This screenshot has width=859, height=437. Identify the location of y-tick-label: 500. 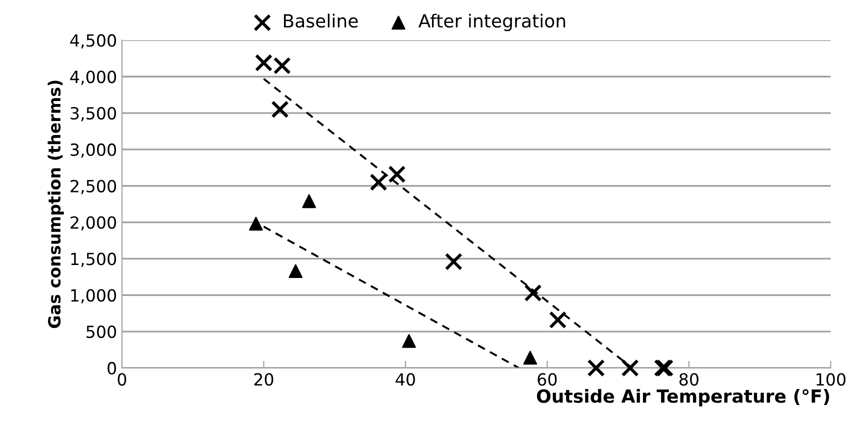
(101, 332).